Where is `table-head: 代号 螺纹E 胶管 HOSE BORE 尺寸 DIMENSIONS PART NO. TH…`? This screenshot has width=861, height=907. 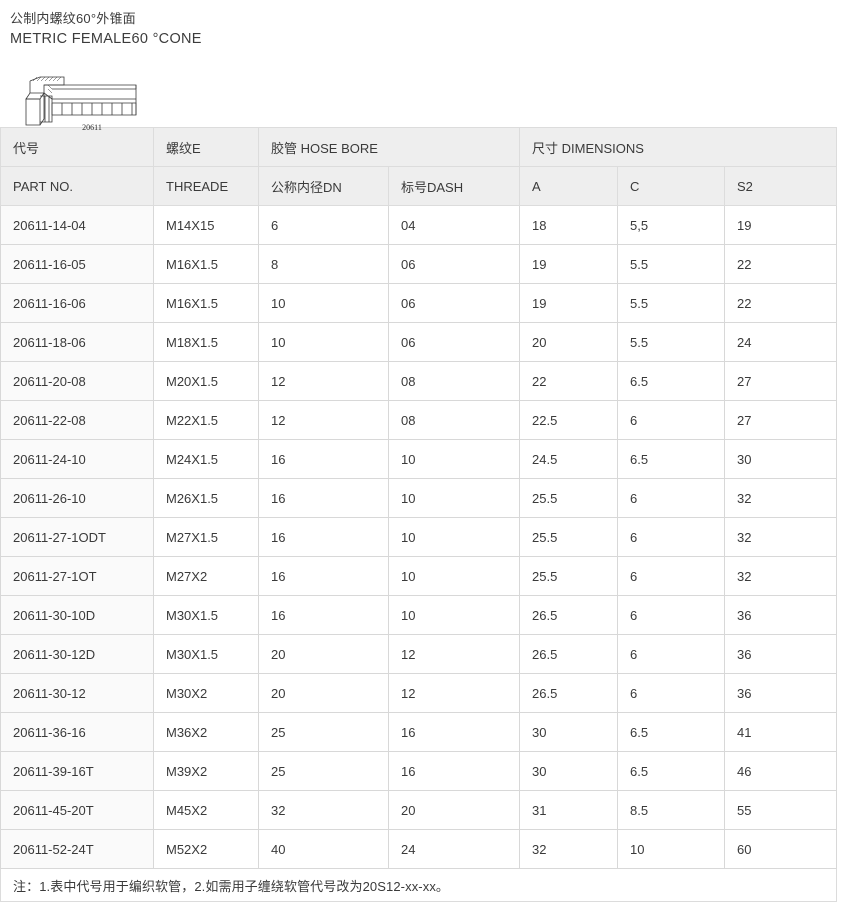 table-head: 代号 螺纹E 胶管 HOSE BORE 尺寸 DIMENSIONS PART NO. TH… is located at coordinates (419, 166).